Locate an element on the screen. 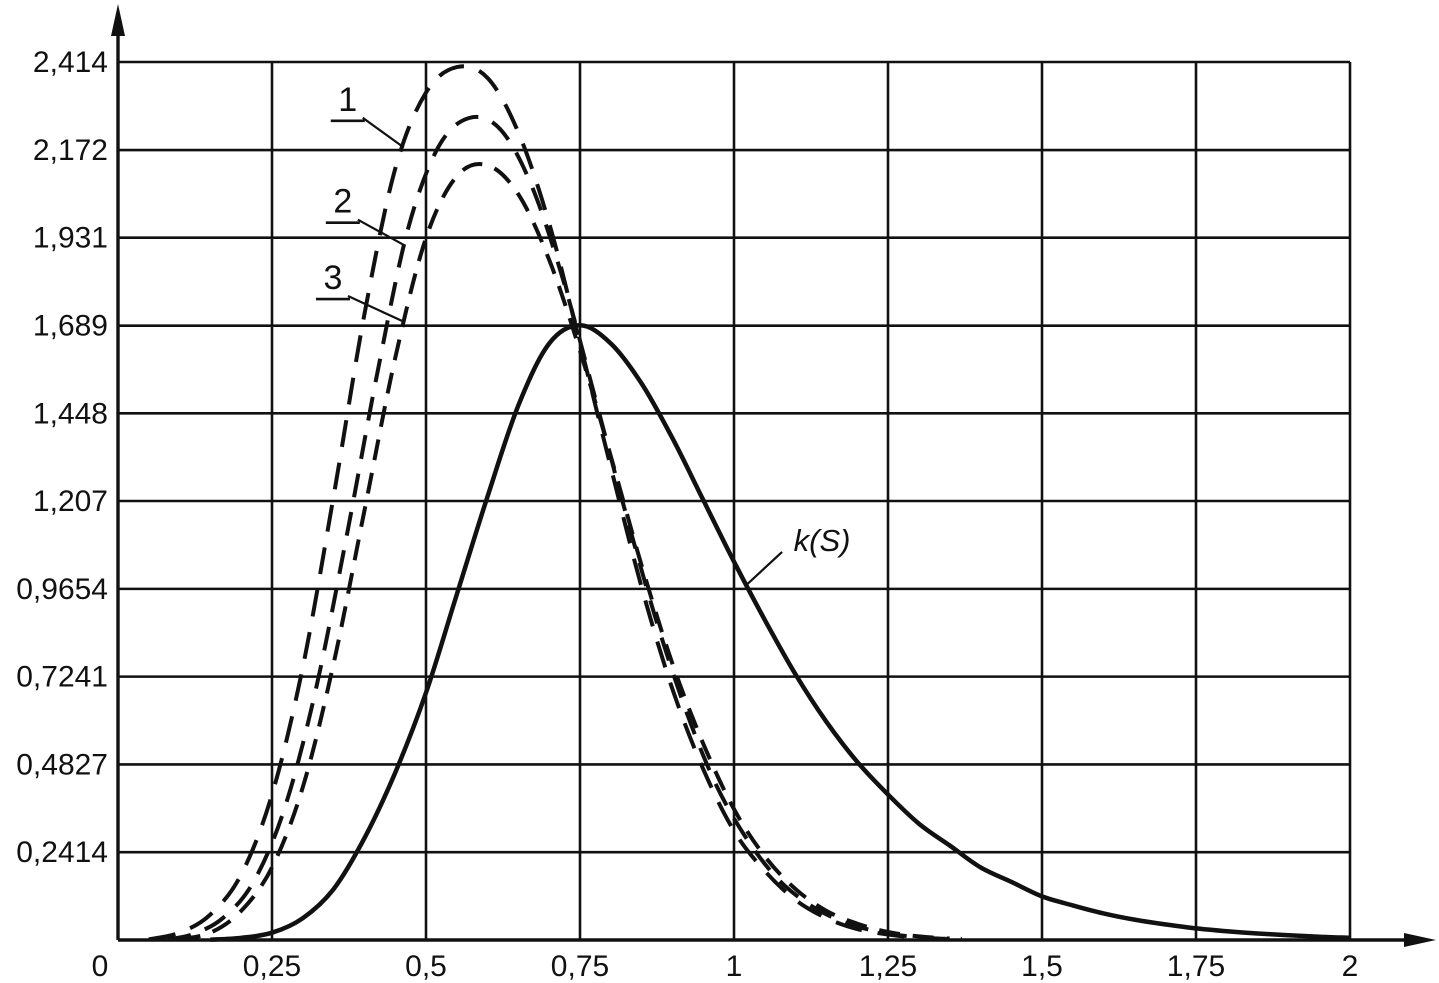 This screenshot has width=1439, height=983. y-tick-label: 0,4827 is located at coordinates (62, 764).